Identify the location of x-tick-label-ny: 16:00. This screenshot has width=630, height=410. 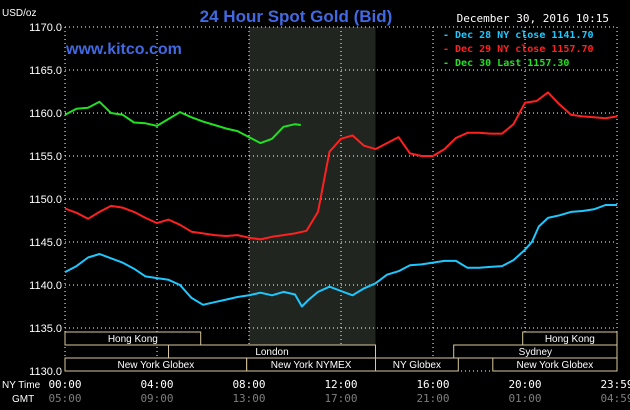
(432, 384).